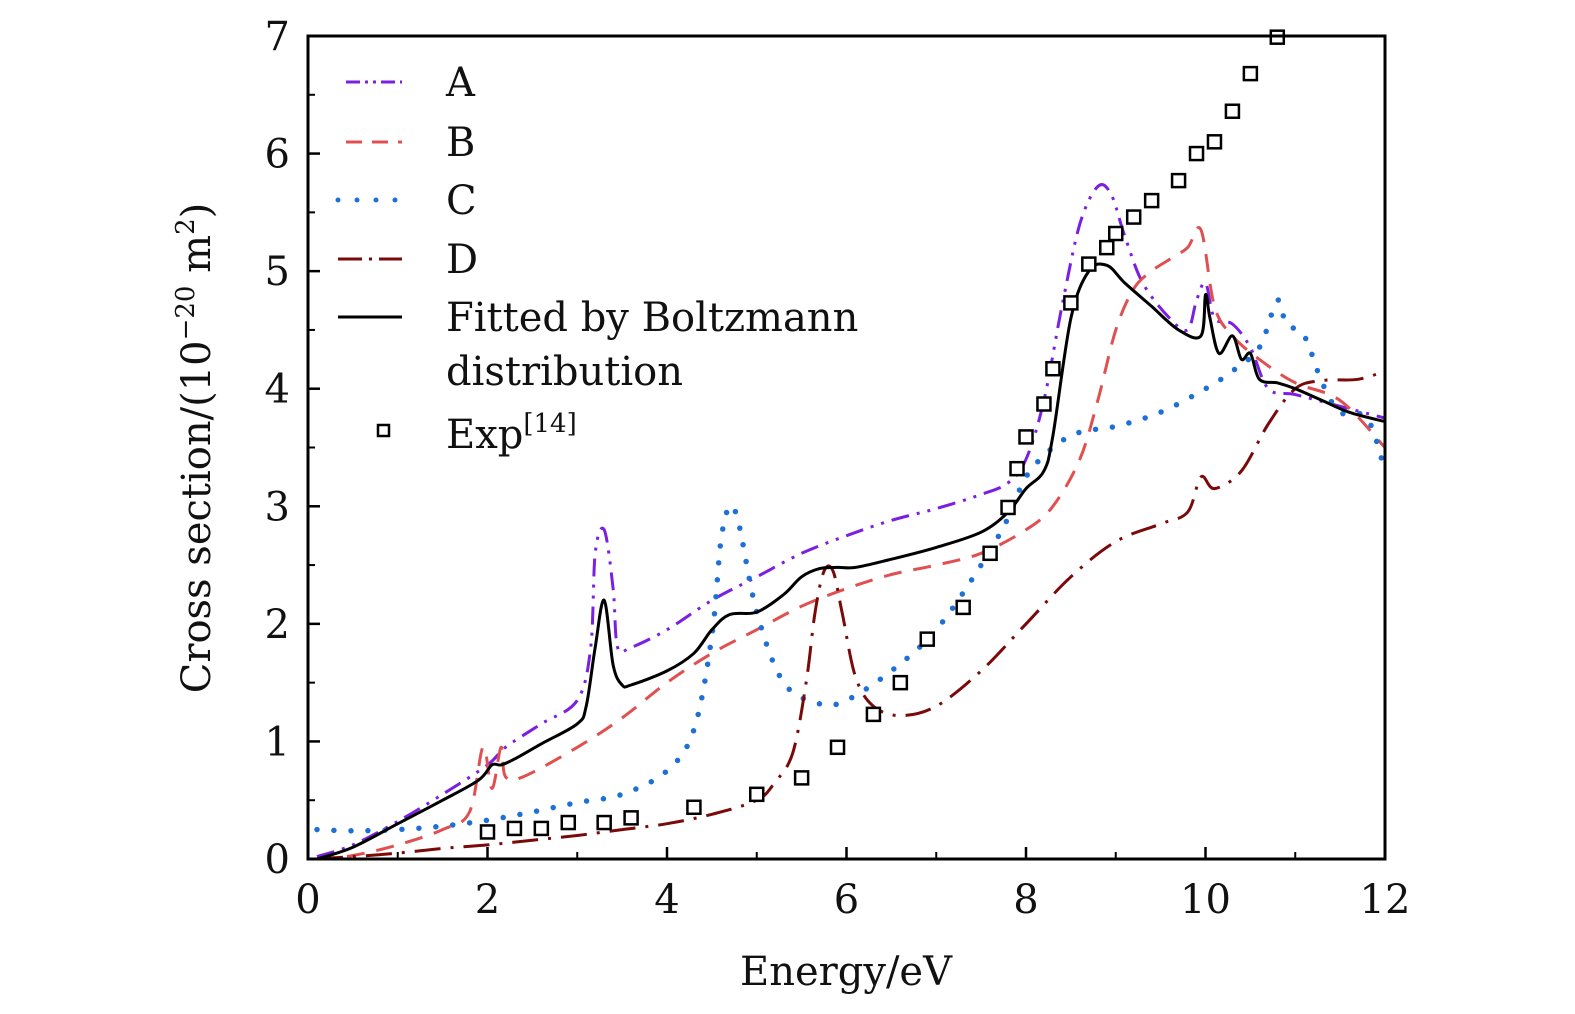 The width and height of the screenshot is (1575, 1014). Describe the element at coordinates (652, 318) in the screenshot. I see `legend-label-fit: Fitted by Boltzmann` at that location.